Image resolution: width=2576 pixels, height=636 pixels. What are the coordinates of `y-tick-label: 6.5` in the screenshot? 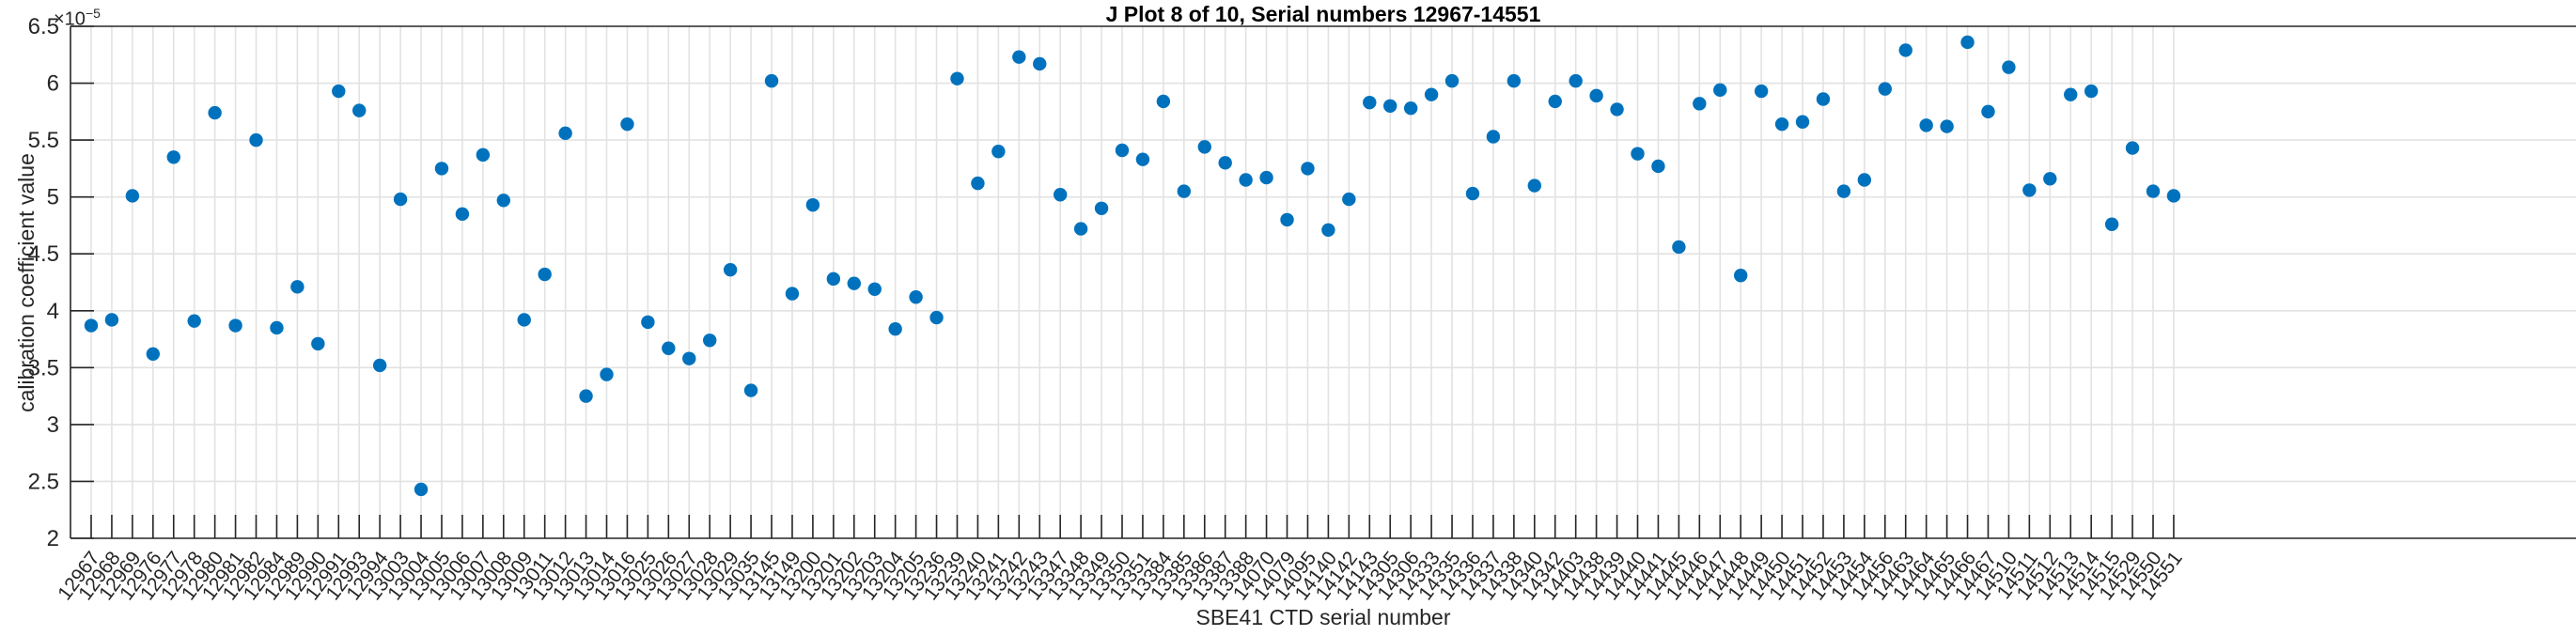 It's located at (44, 26).